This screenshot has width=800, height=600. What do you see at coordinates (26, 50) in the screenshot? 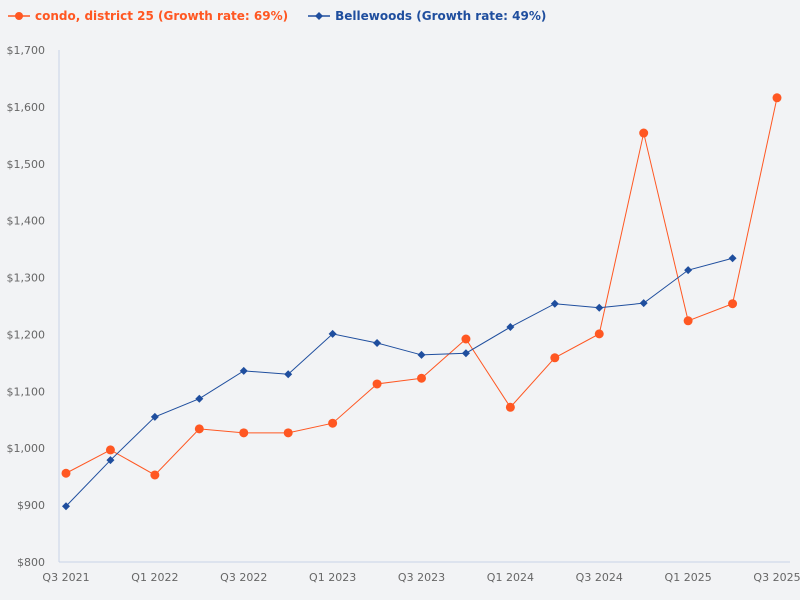
I see `y-tick-label: $1,700` at bounding box center [26, 50].